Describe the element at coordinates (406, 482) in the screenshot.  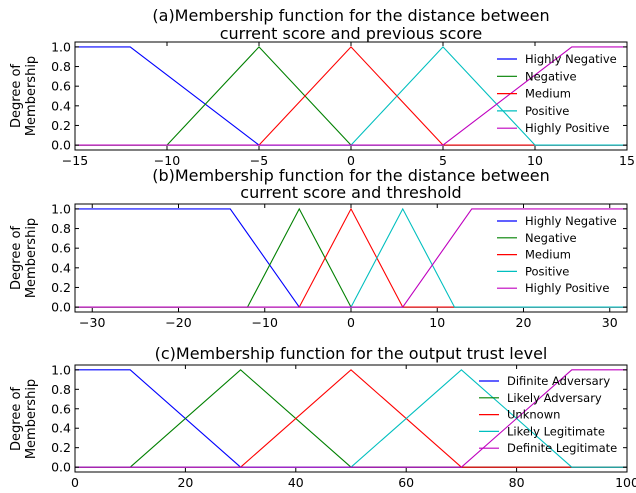
I see `x-tick-label: 60` at that location.